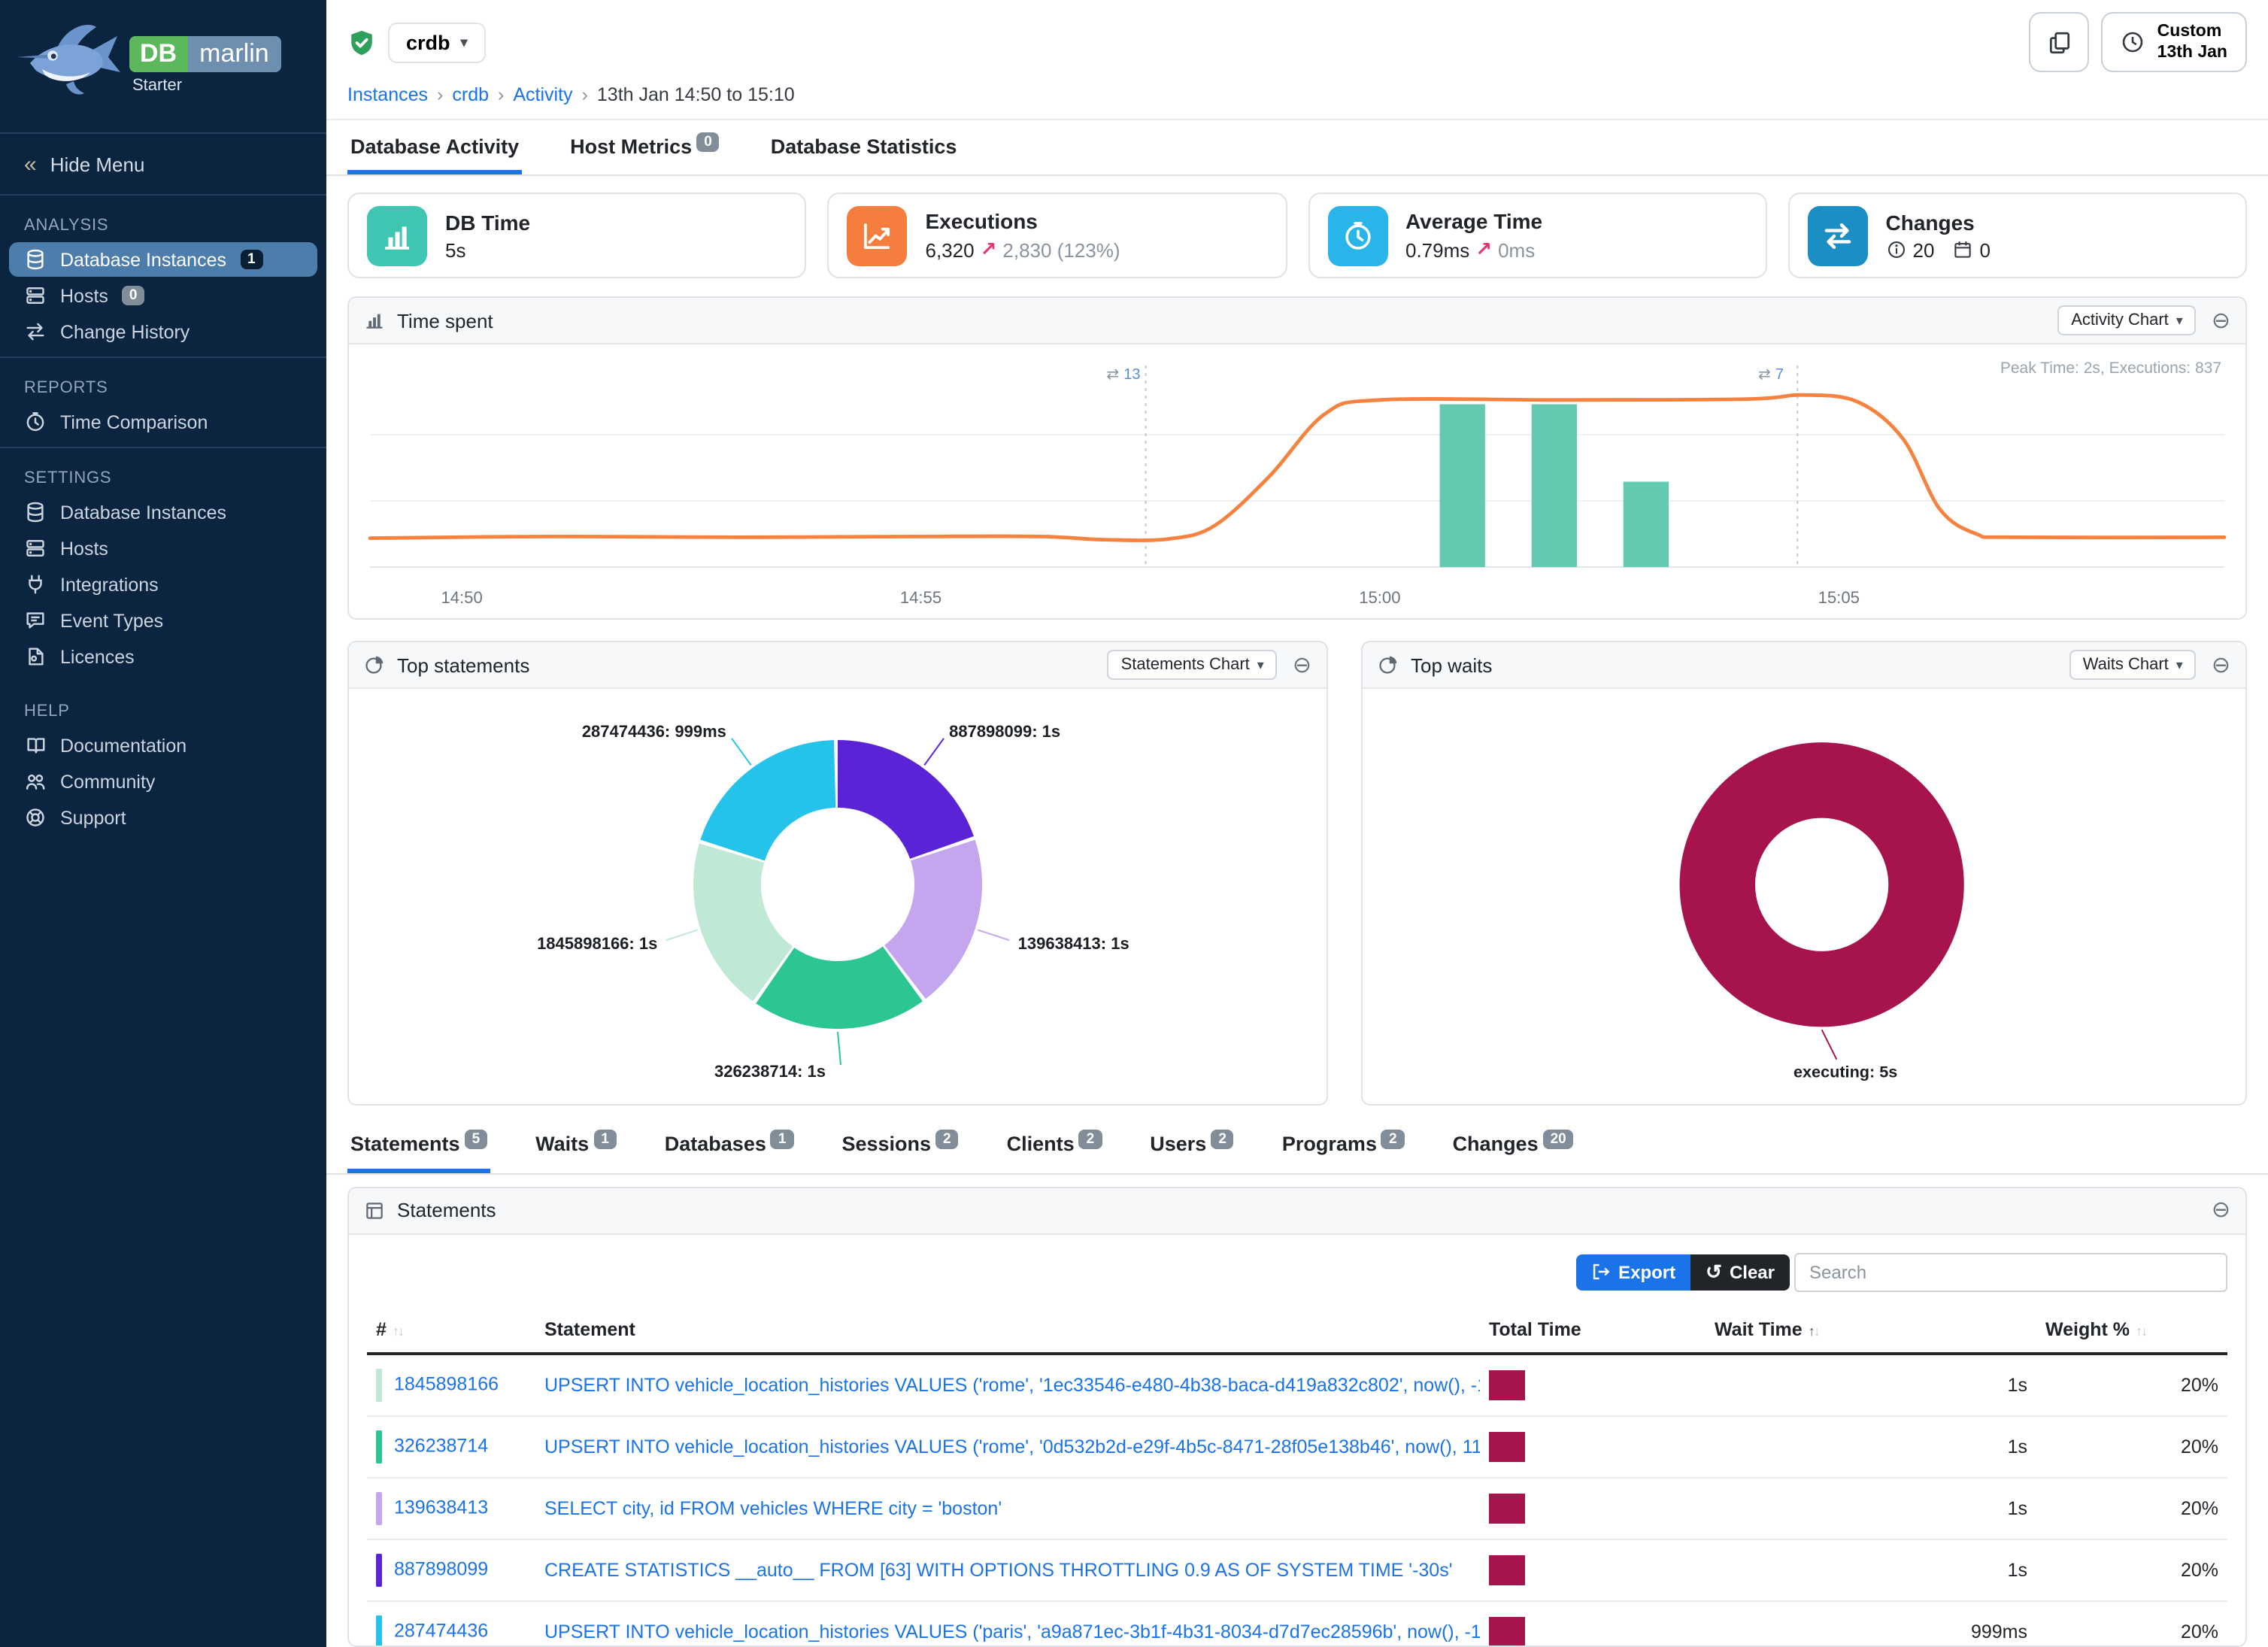 The width and height of the screenshot is (2268, 1647). I want to click on donut-label-line, so click(682, 936).